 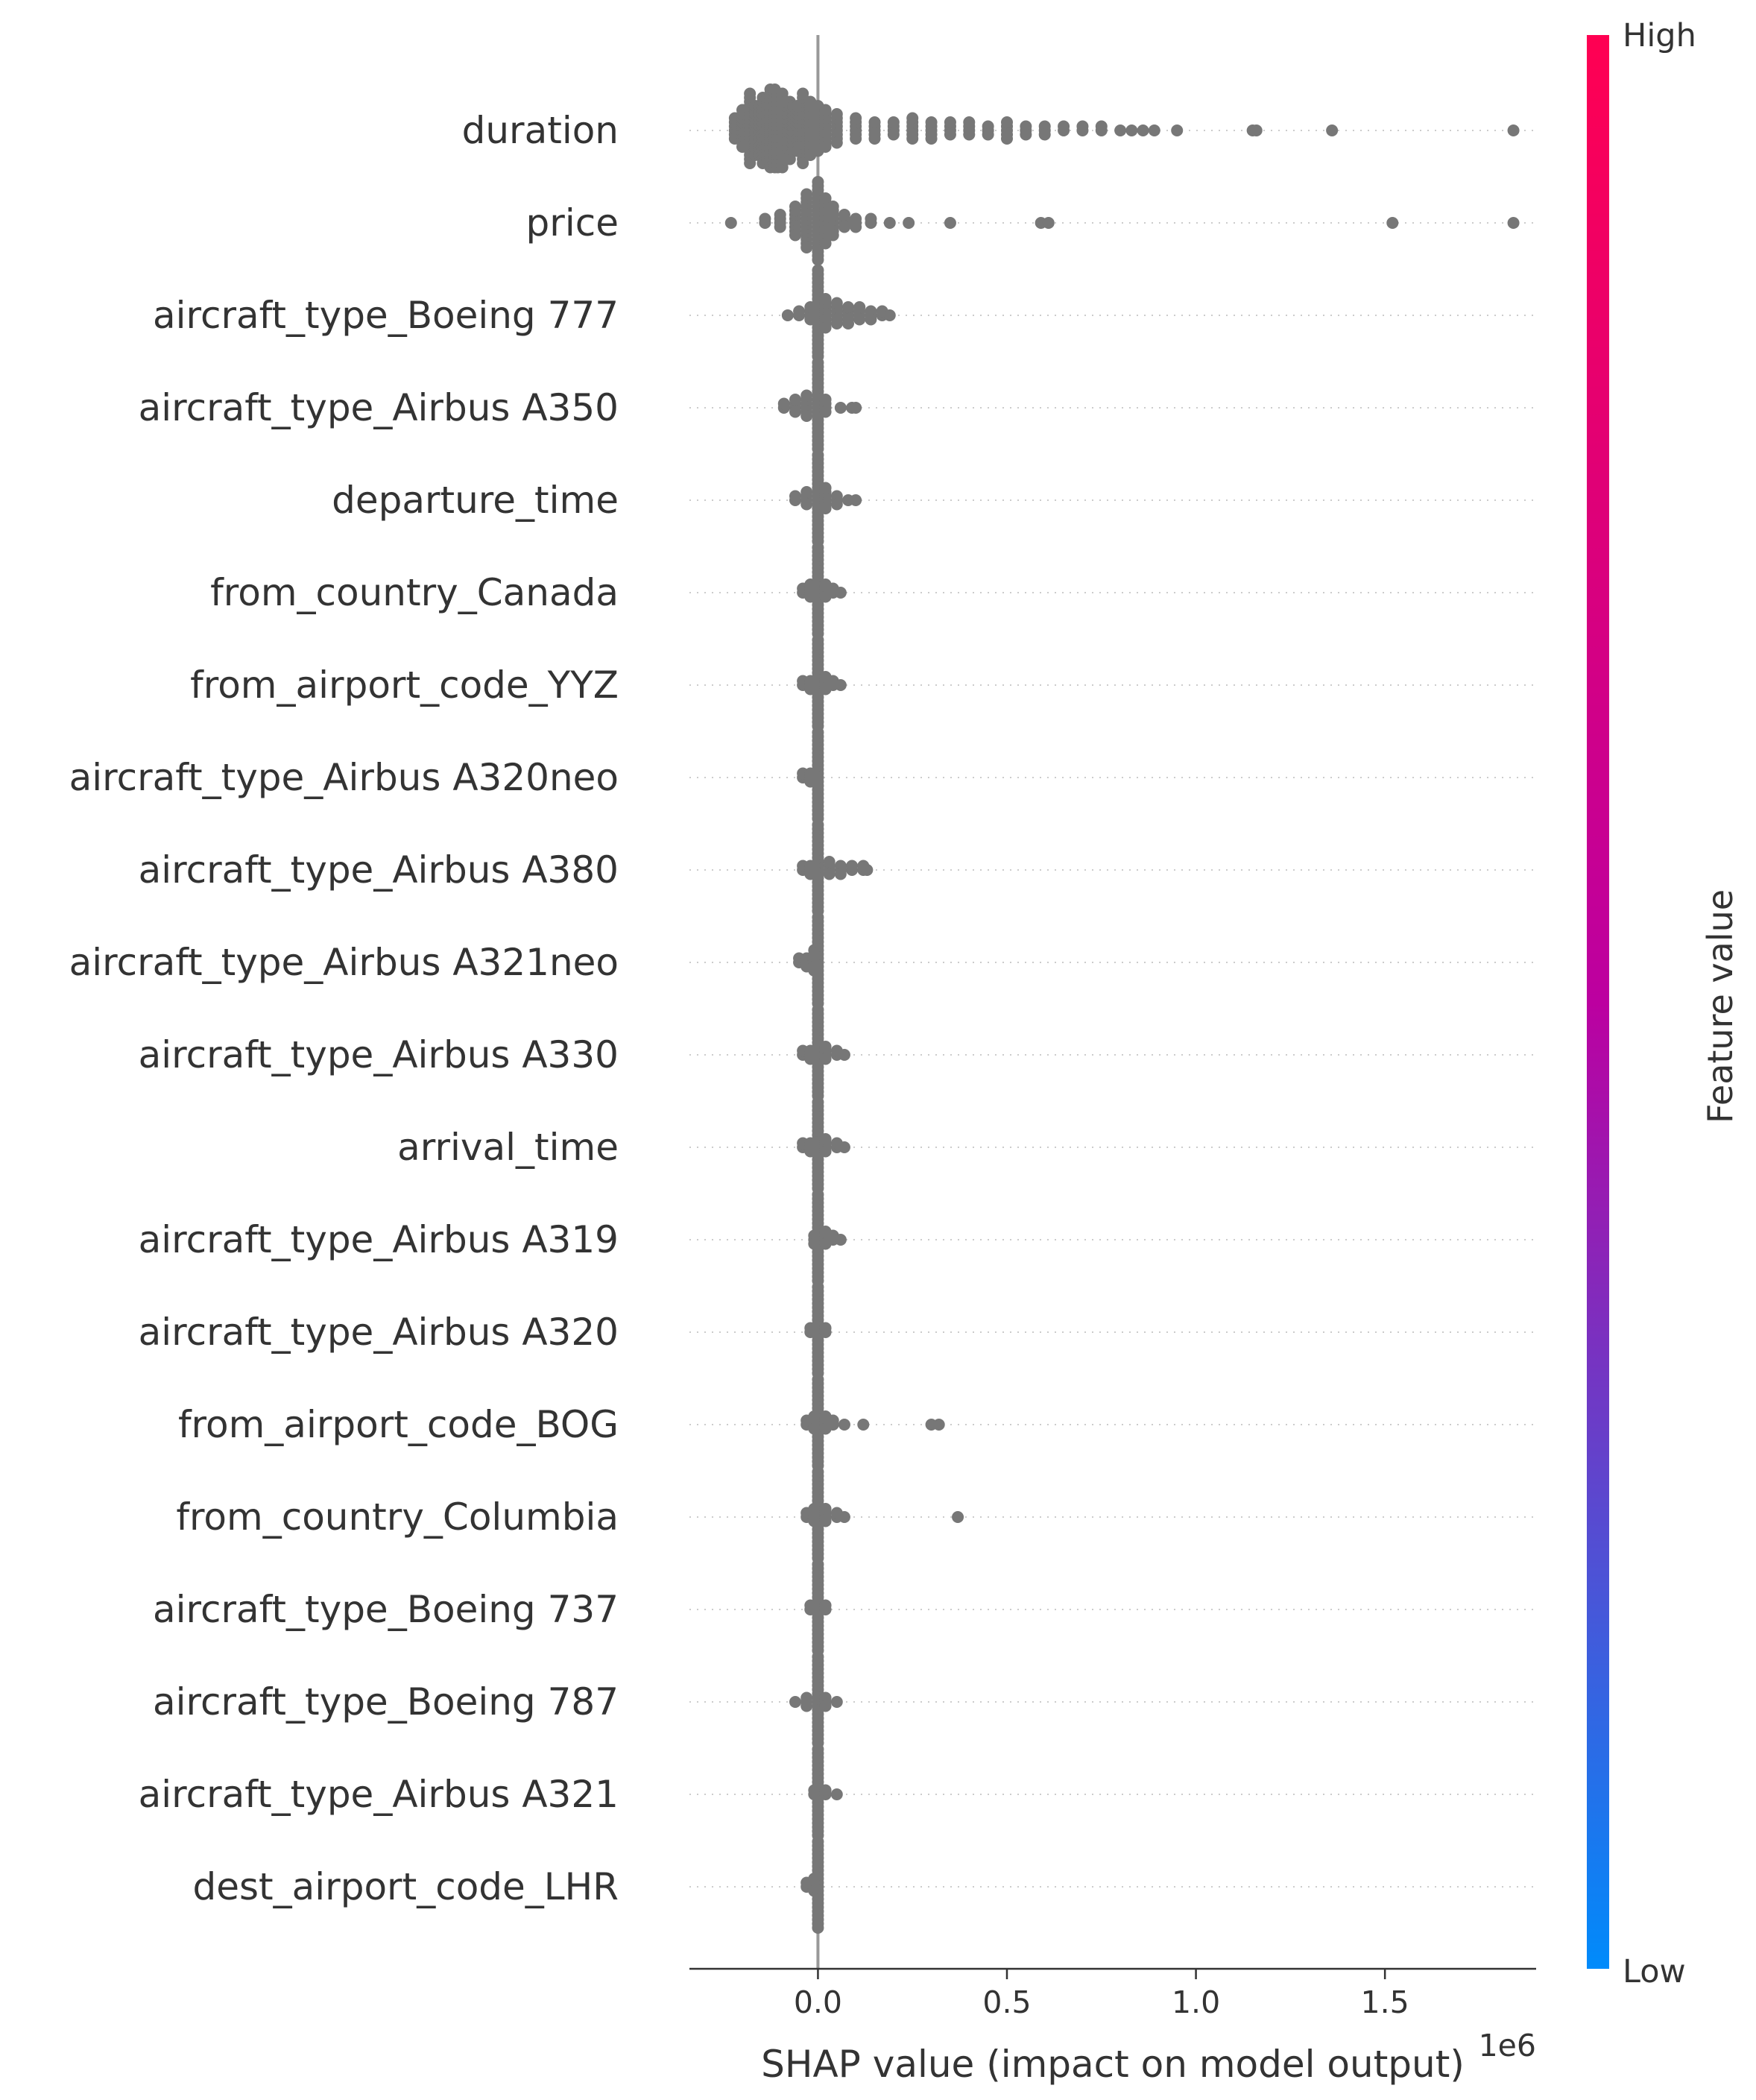 I want to click on colorbar, so click(x=1598, y=1002).